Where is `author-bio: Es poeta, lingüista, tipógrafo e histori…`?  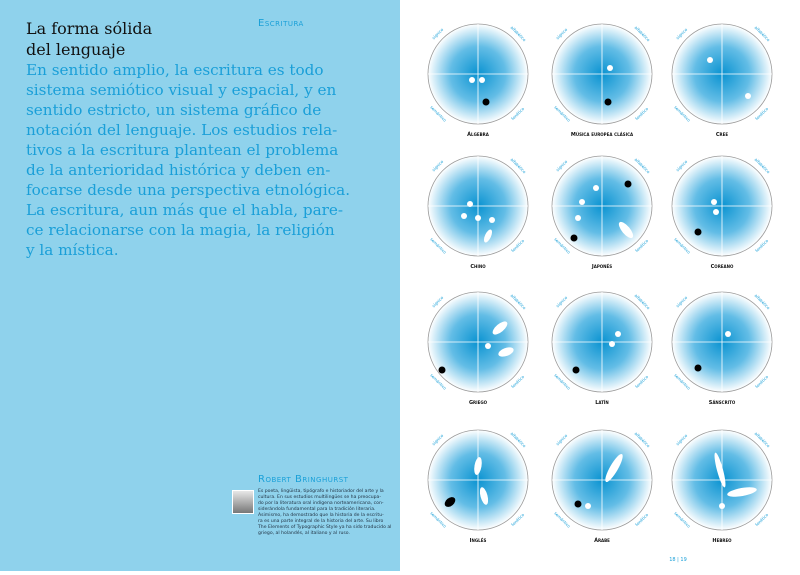 author-bio: Es poeta, lingüista, tipógrafo e histori… is located at coordinates (324, 513).